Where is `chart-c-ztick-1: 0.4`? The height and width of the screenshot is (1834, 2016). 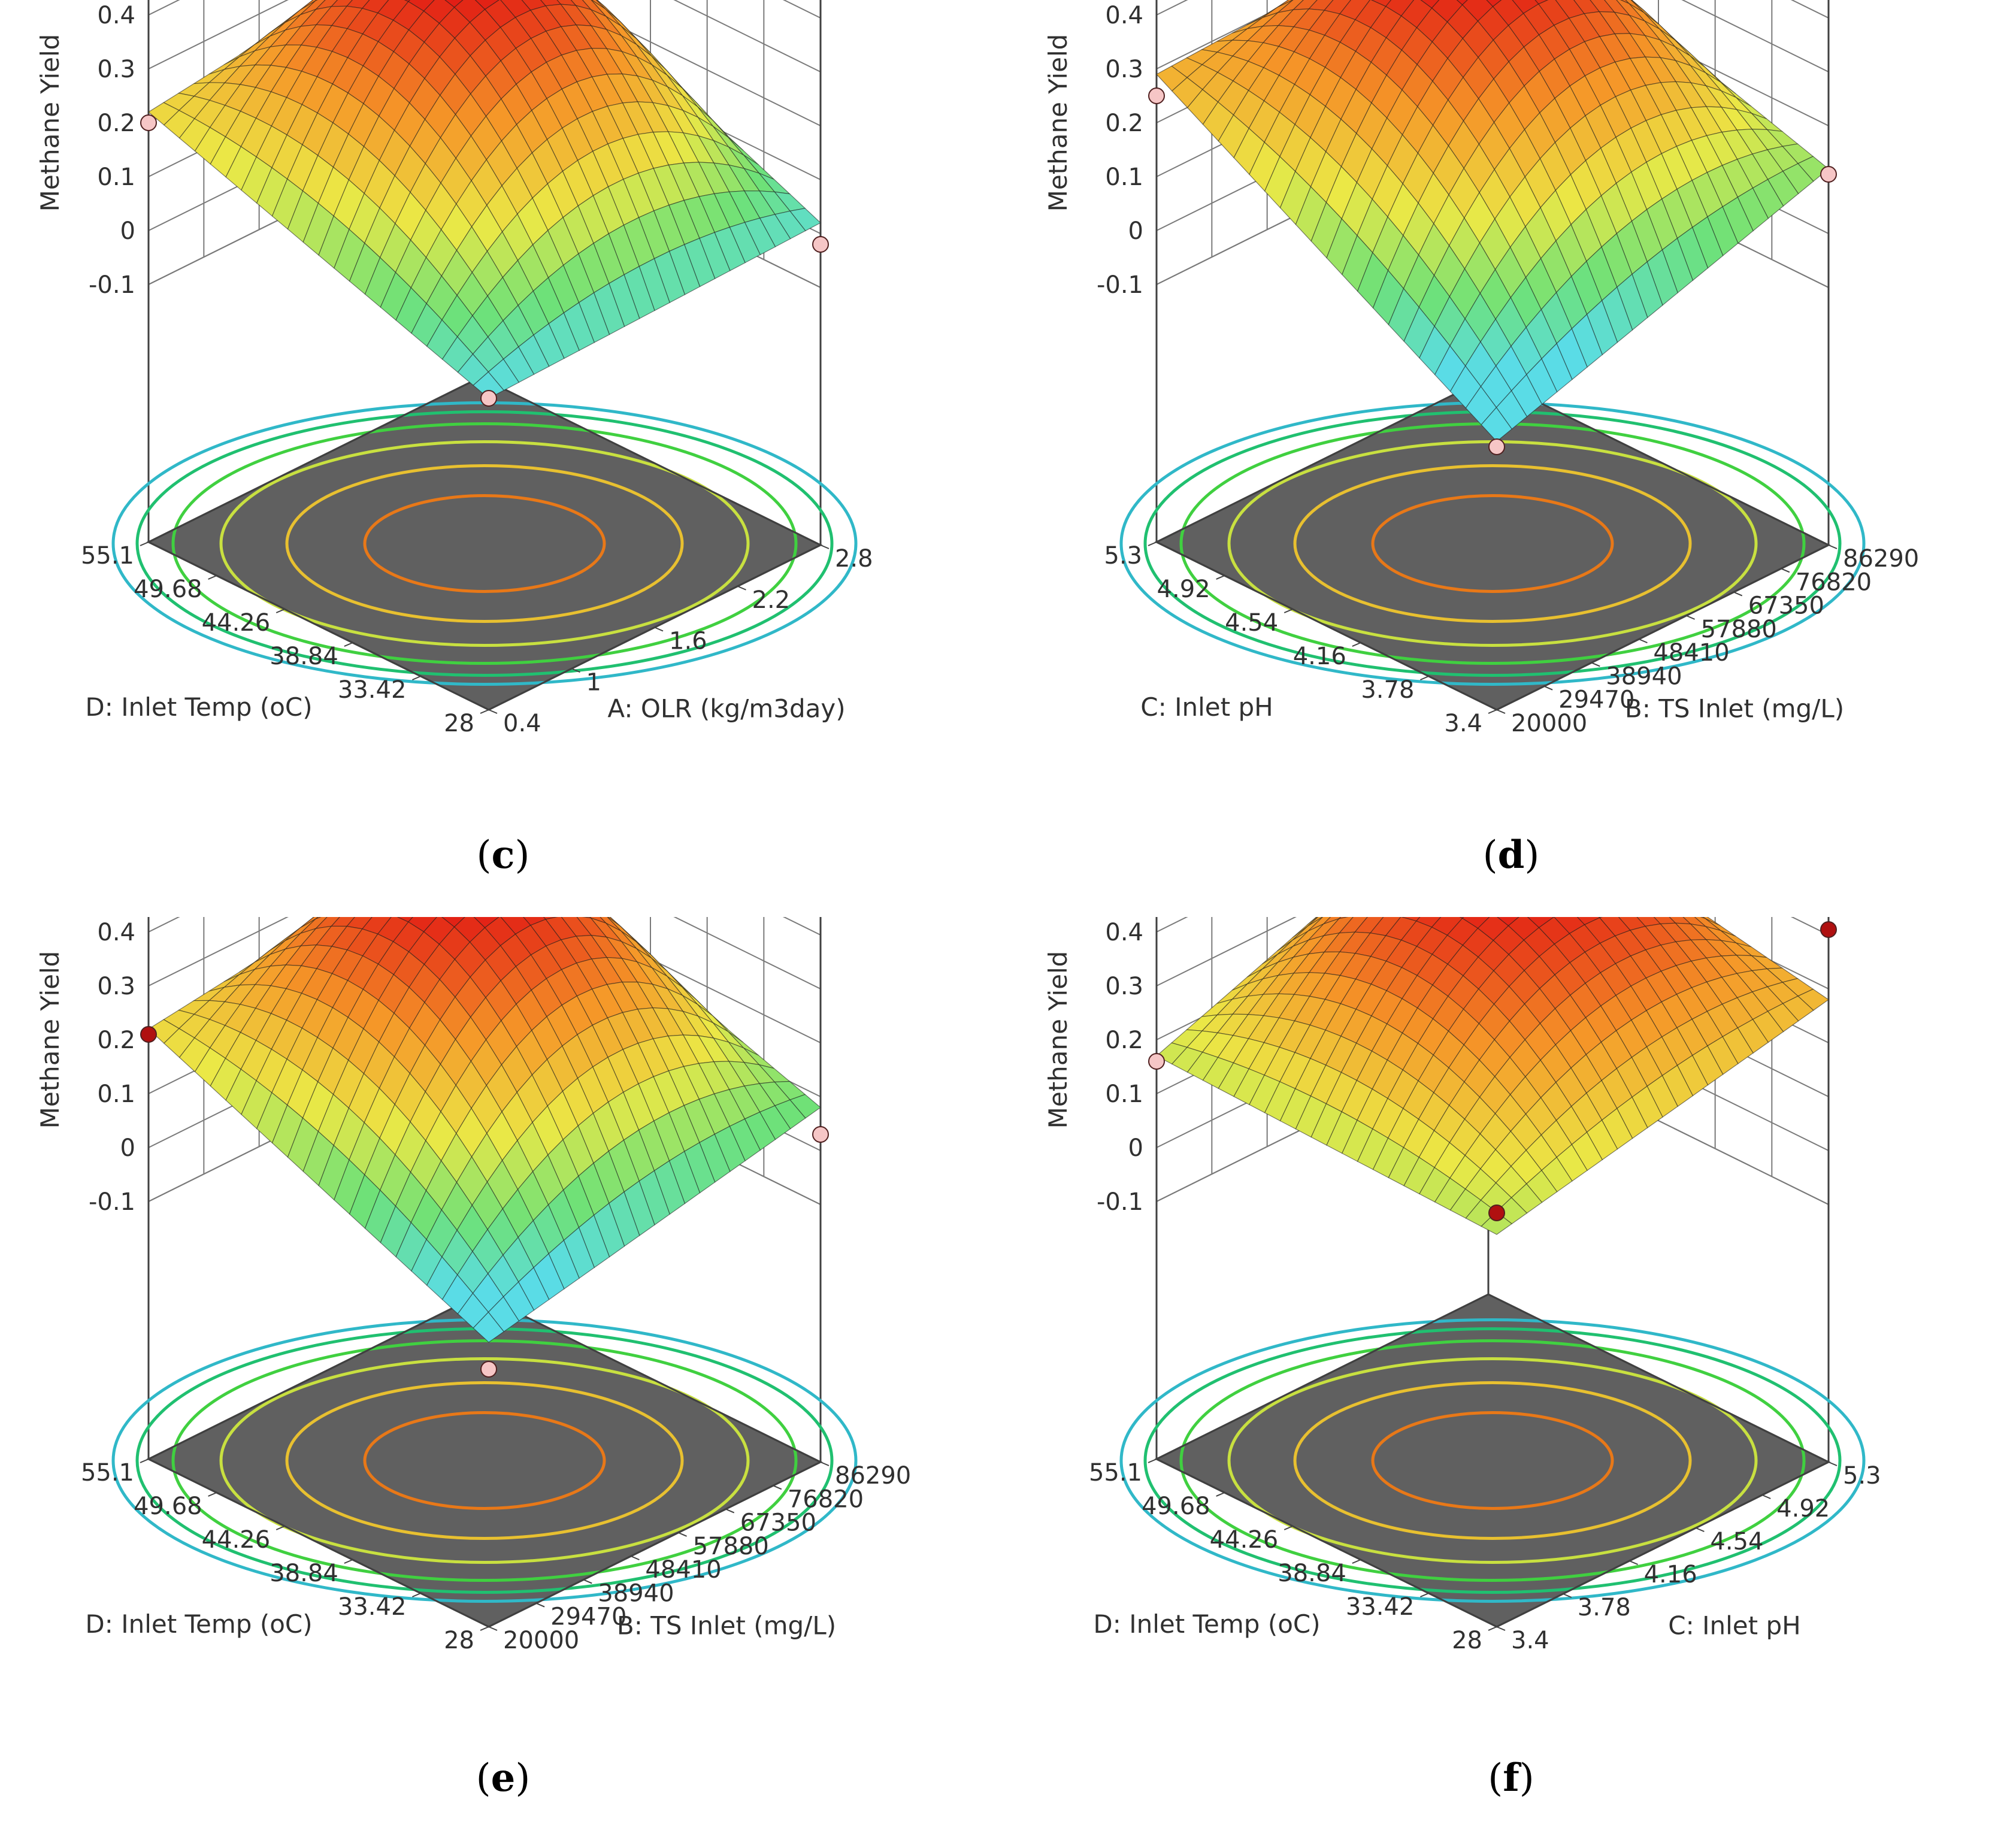 chart-c-ztick-1: 0.4 is located at coordinates (116, 15).